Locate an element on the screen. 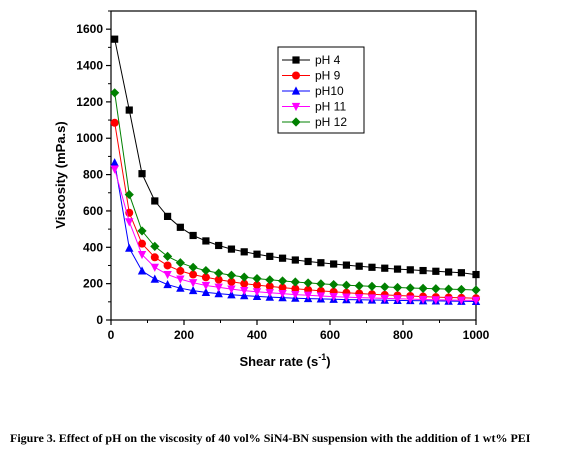  y-tick-label: 1600 is located at coordinates (89, 29).